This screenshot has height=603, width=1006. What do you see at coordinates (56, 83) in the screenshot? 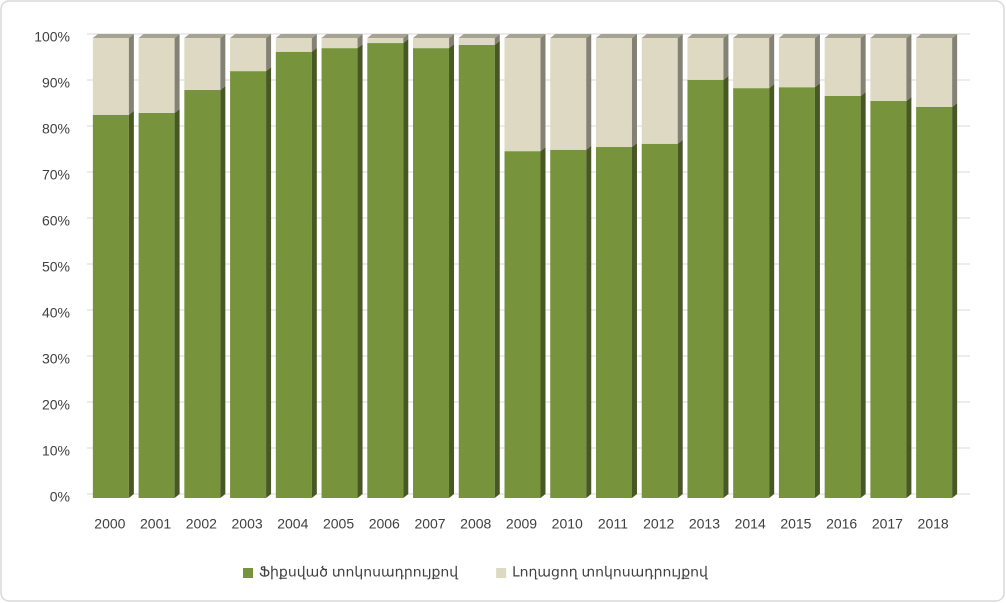
I see `y-tick-label: 90%` at bounding box center [56, 83].